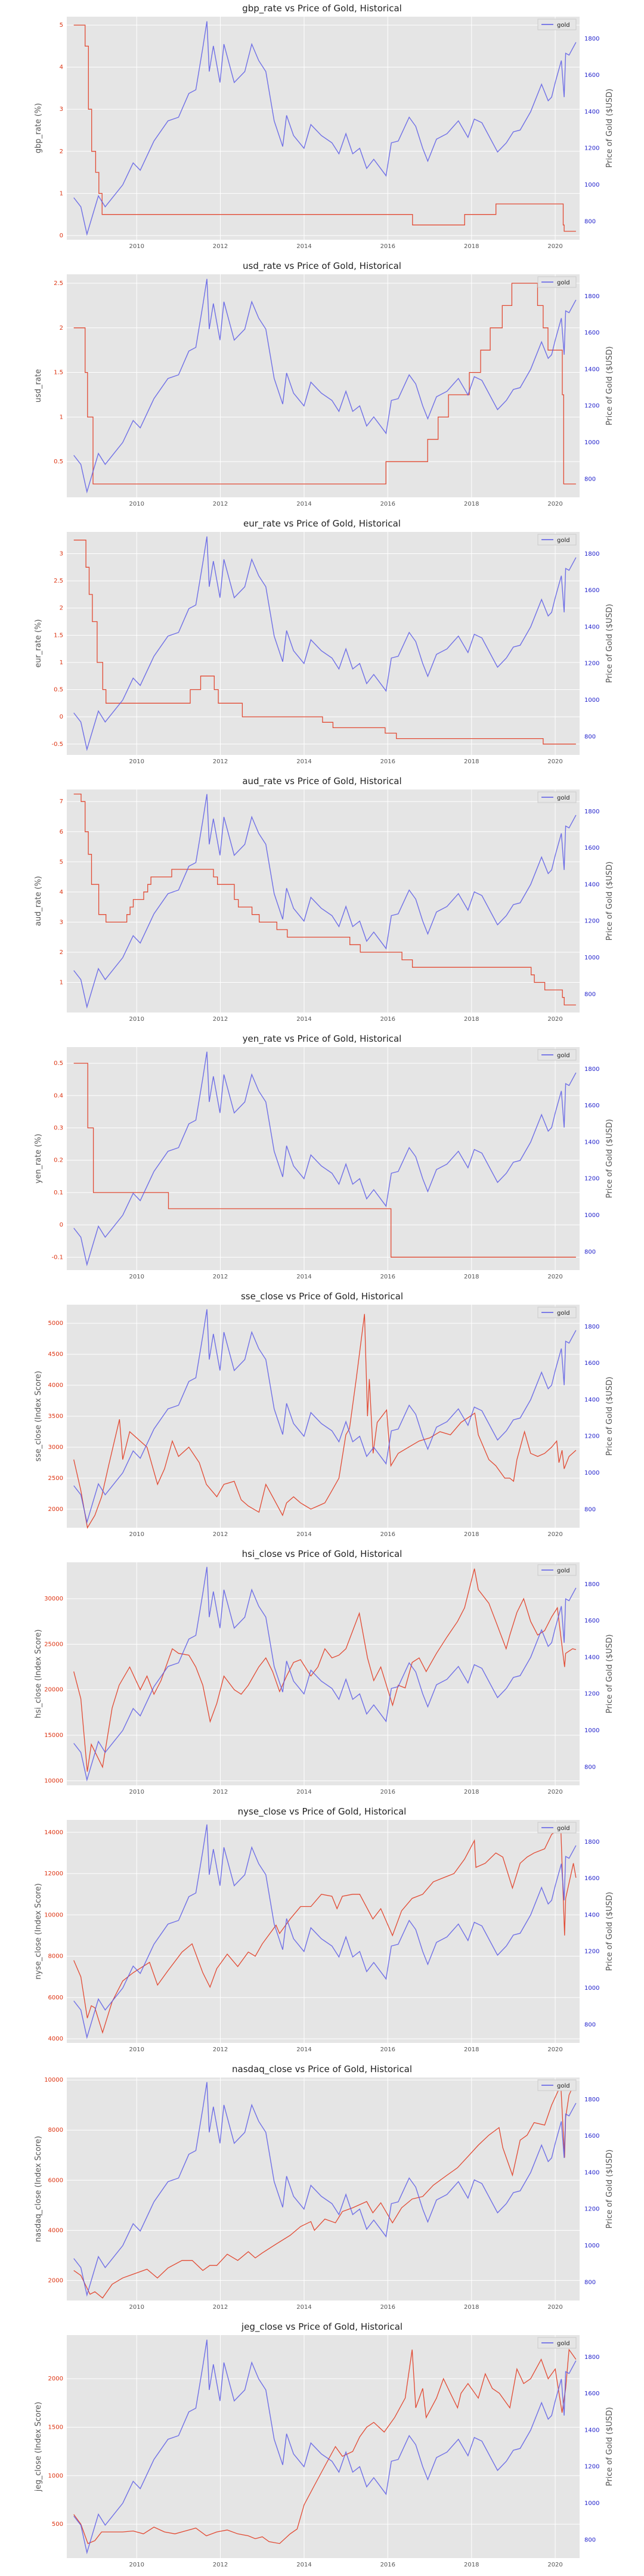 Image resolution: width=644 pixels, height=2576 pixels. I want to click on left-y-tick-label: 30000, so click(54, 1599).